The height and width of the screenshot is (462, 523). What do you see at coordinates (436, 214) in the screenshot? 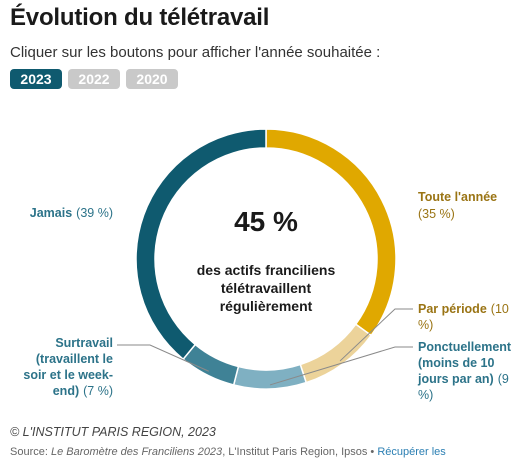
I see `label-toute-l-annee-value: (35 %)` at bounding box center [436, 214].